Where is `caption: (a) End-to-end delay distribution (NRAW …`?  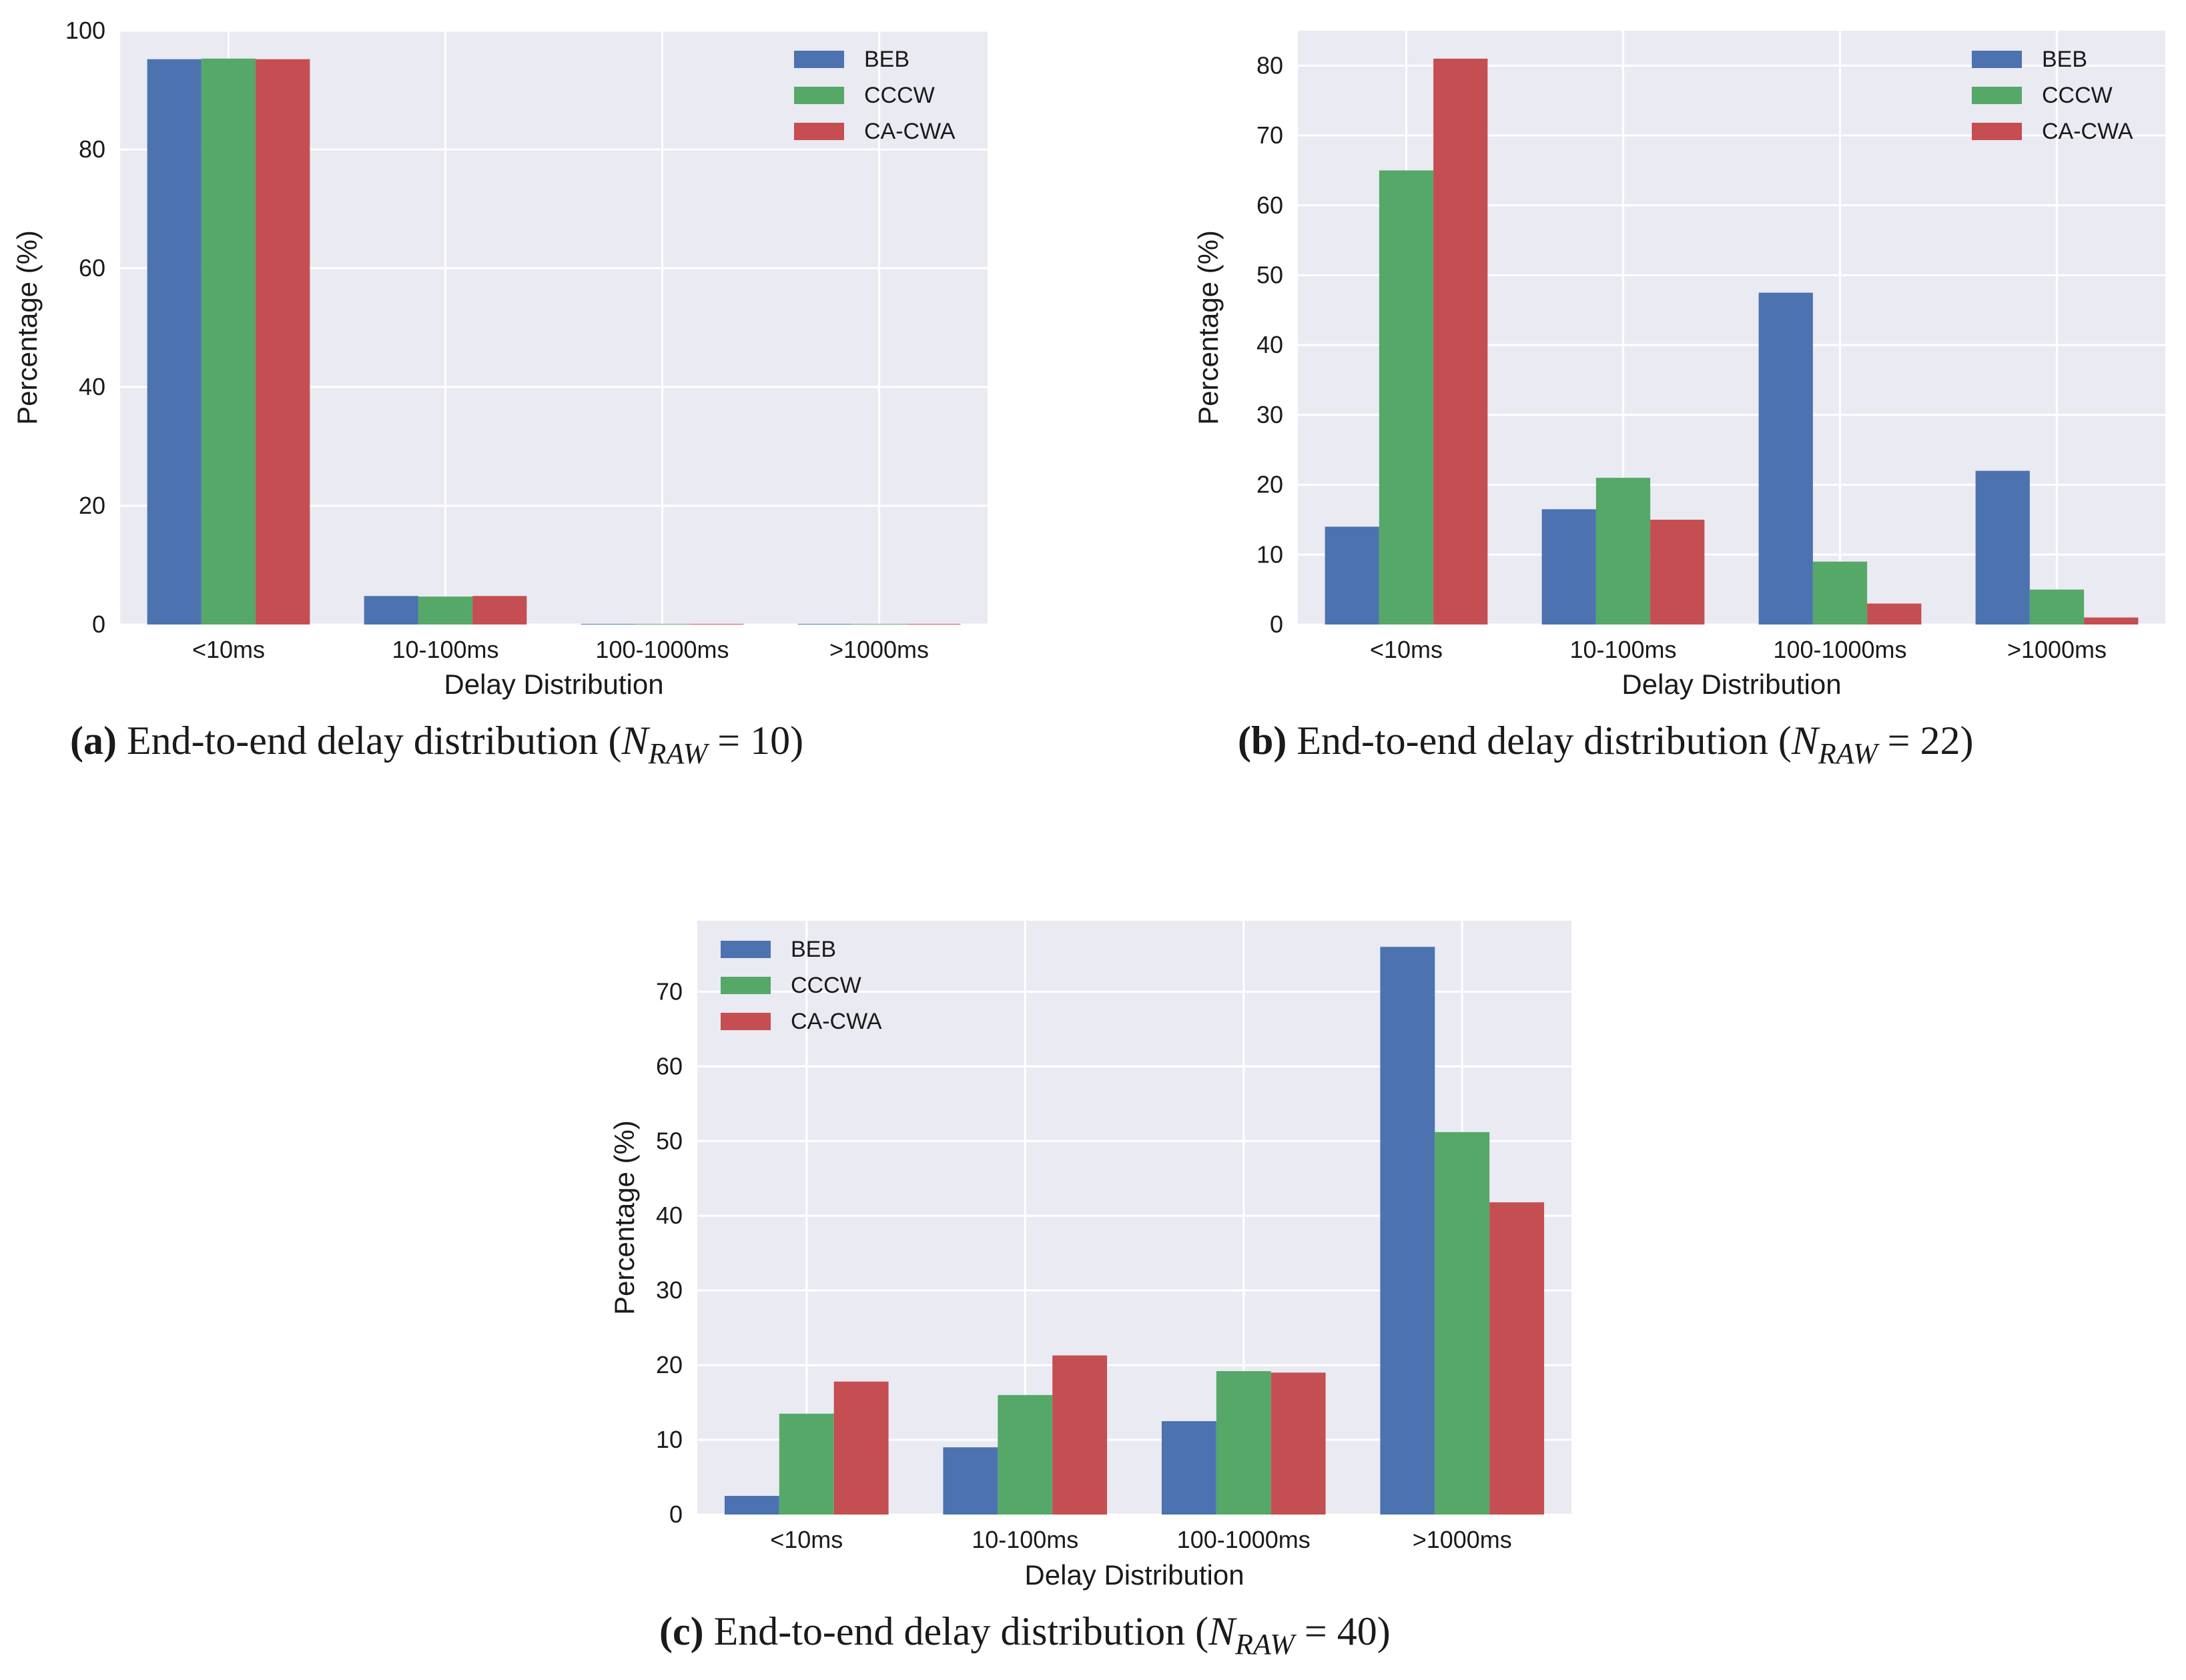
caption: (a) End-to-end delay distribution (NRAW … is located at coordinates (436, 744).